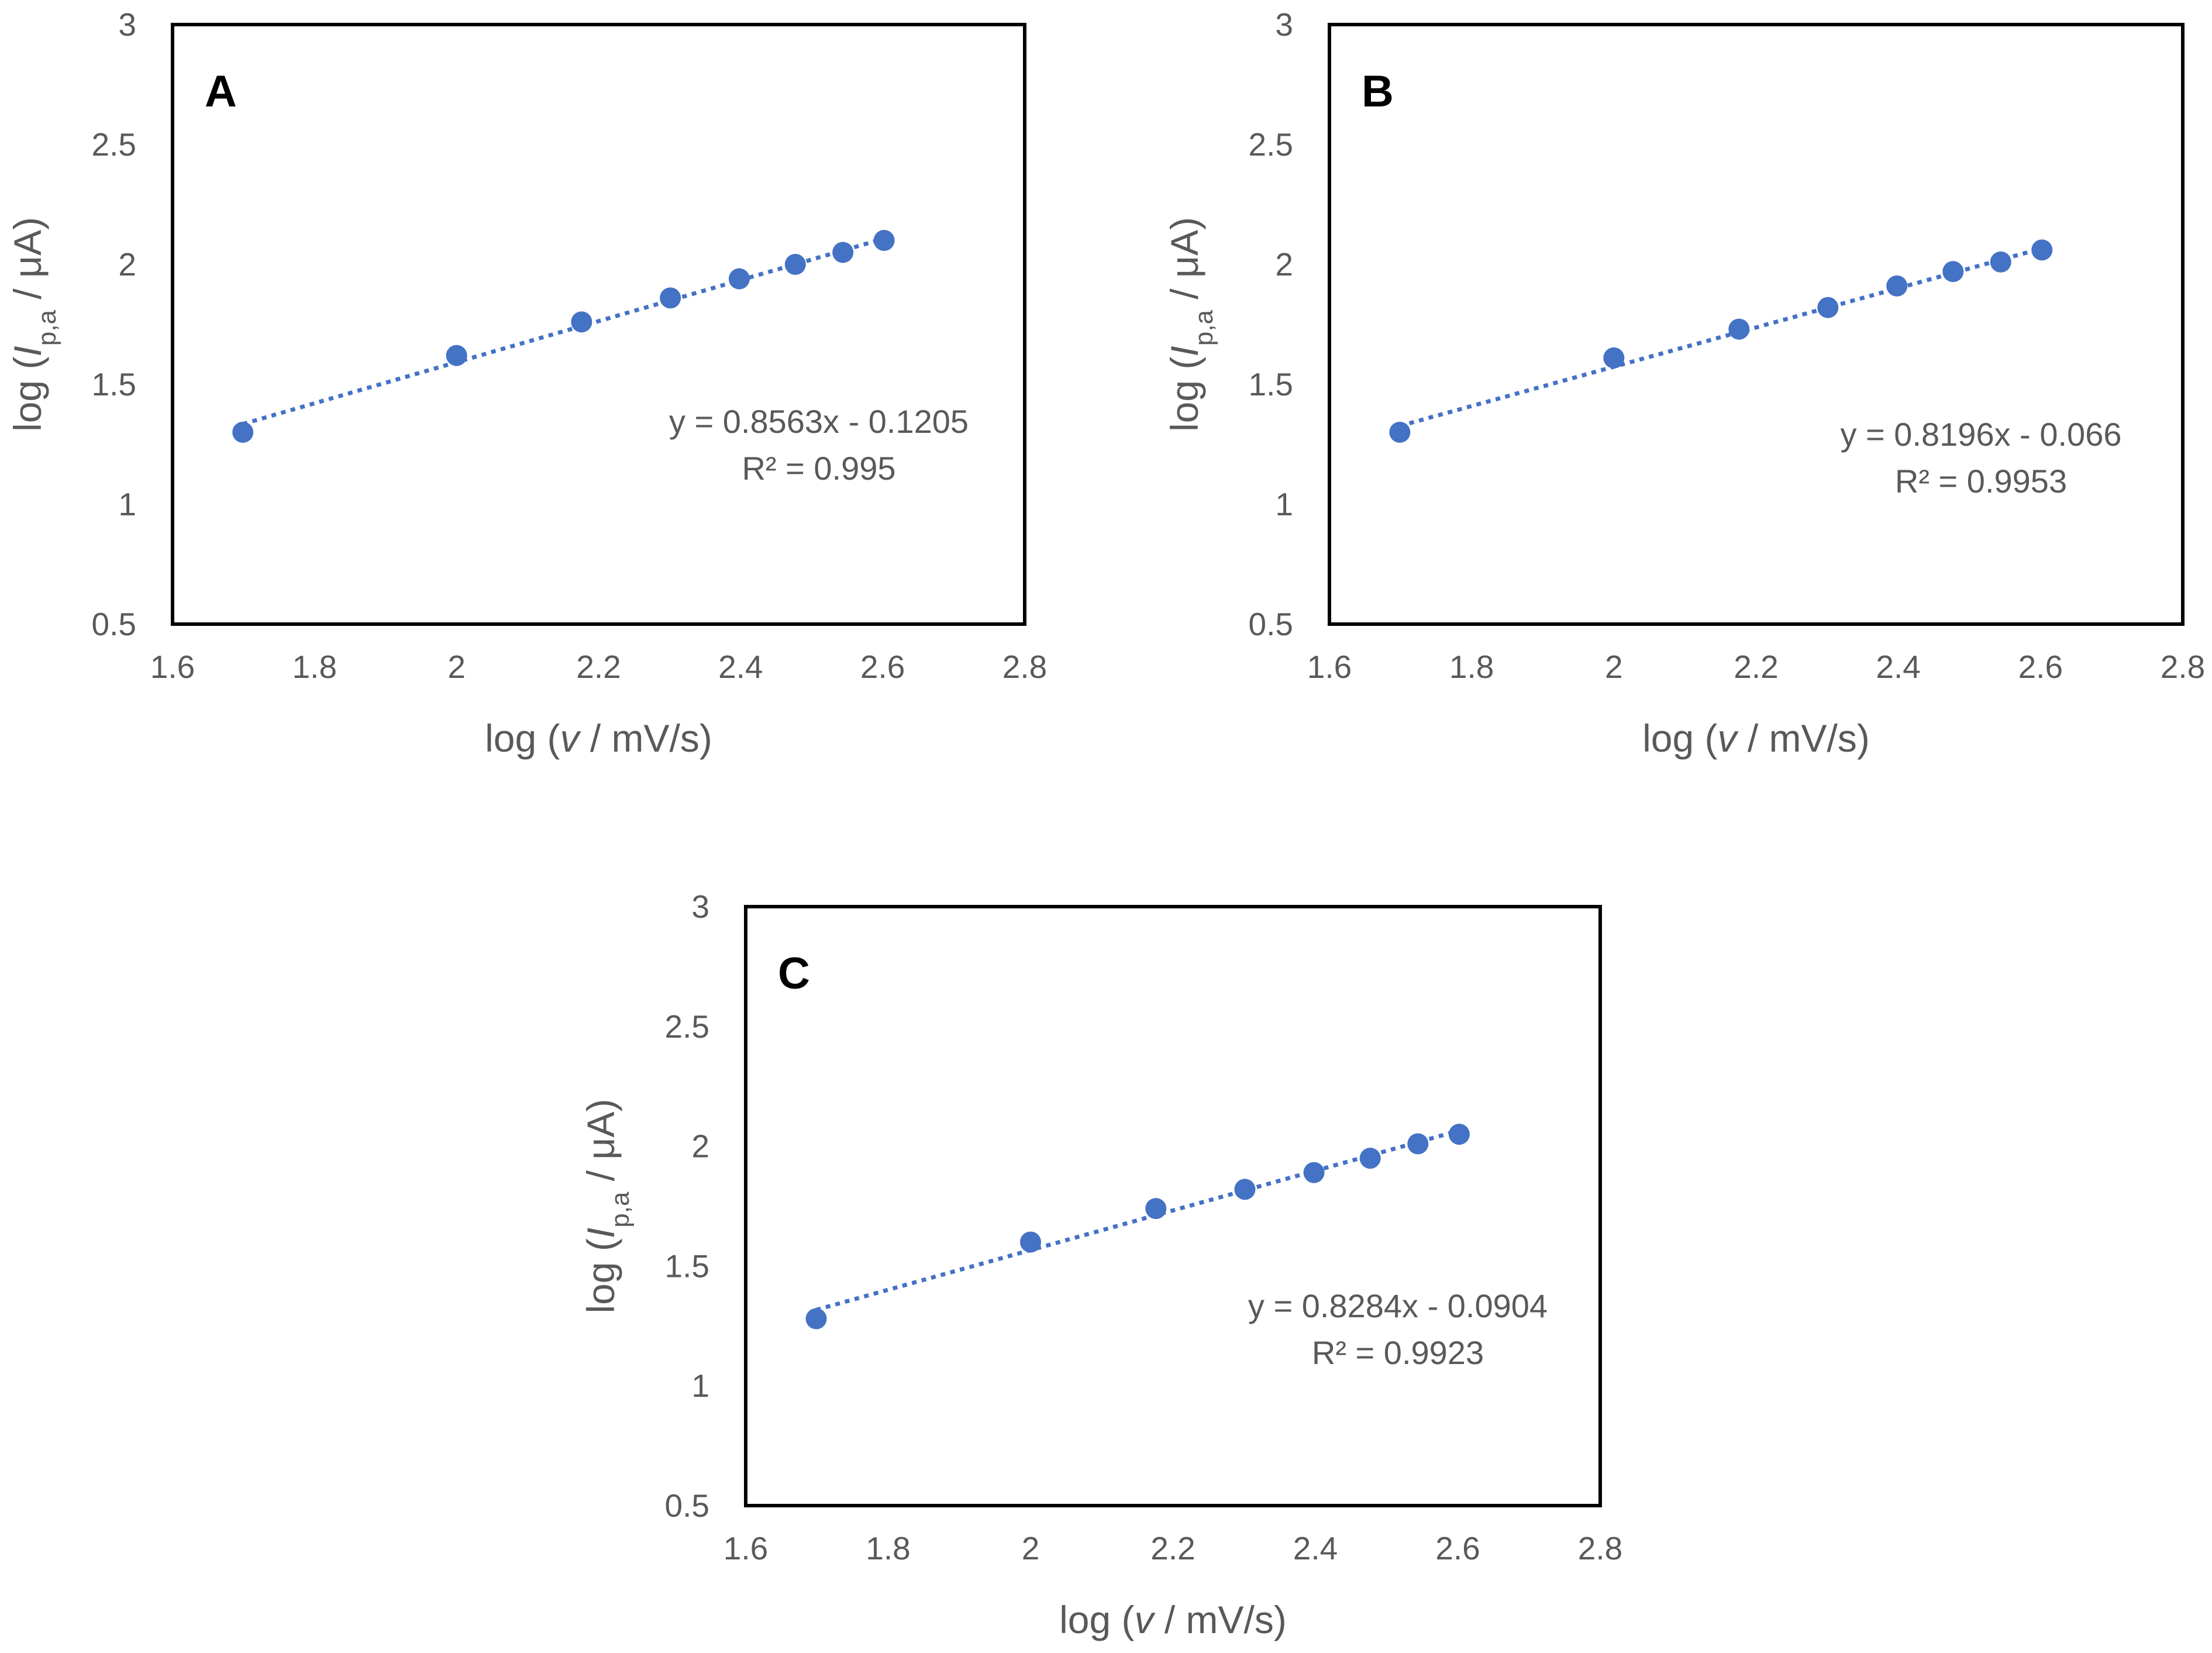 Image resolution: width=2212 pixels, height=1653 pixels. I want to click on panel-label: B, so click(1378, 91).